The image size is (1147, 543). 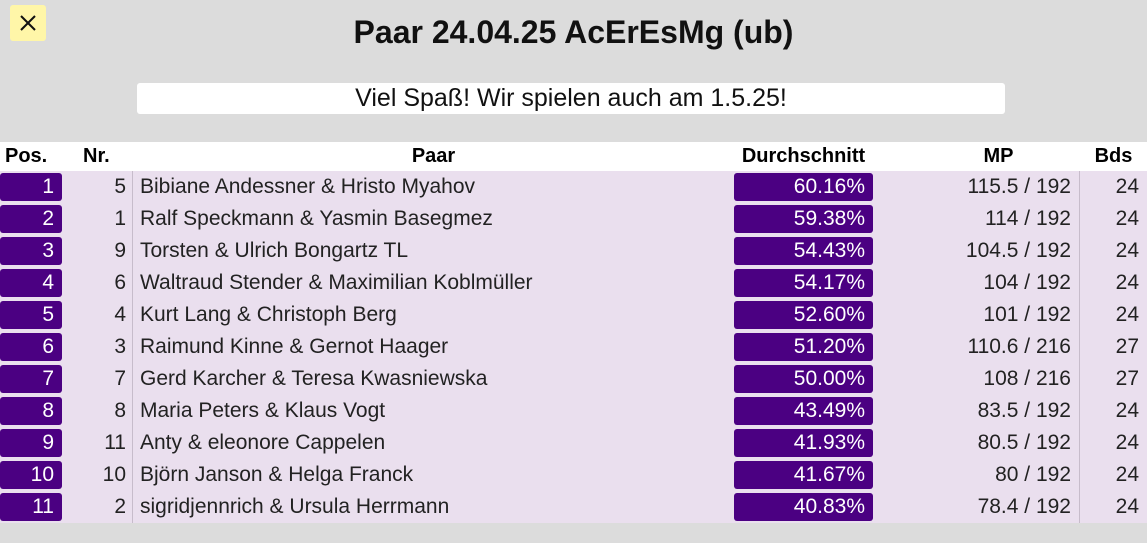 I want to click on header-pos: Pos., so click(x=26, y=156).